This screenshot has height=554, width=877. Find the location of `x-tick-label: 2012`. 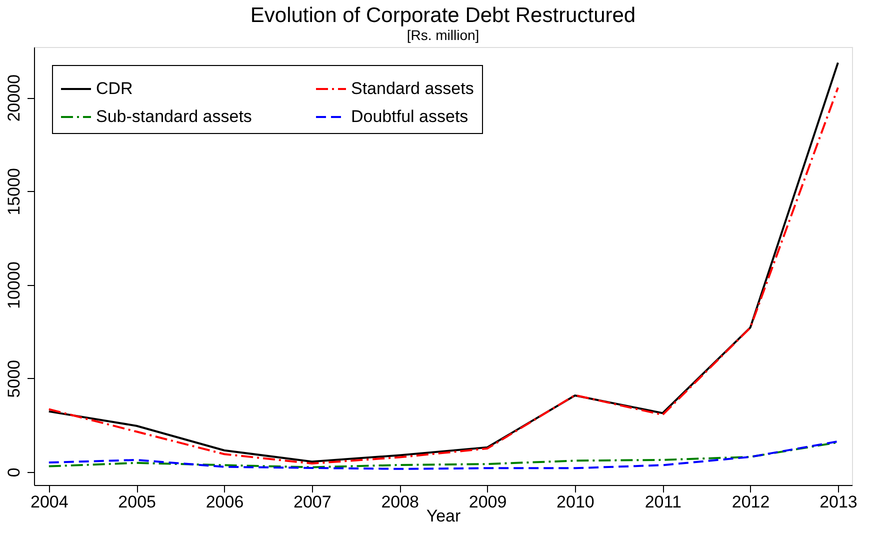

x-tick-label: 2012 is located at coordinates (751, 502).